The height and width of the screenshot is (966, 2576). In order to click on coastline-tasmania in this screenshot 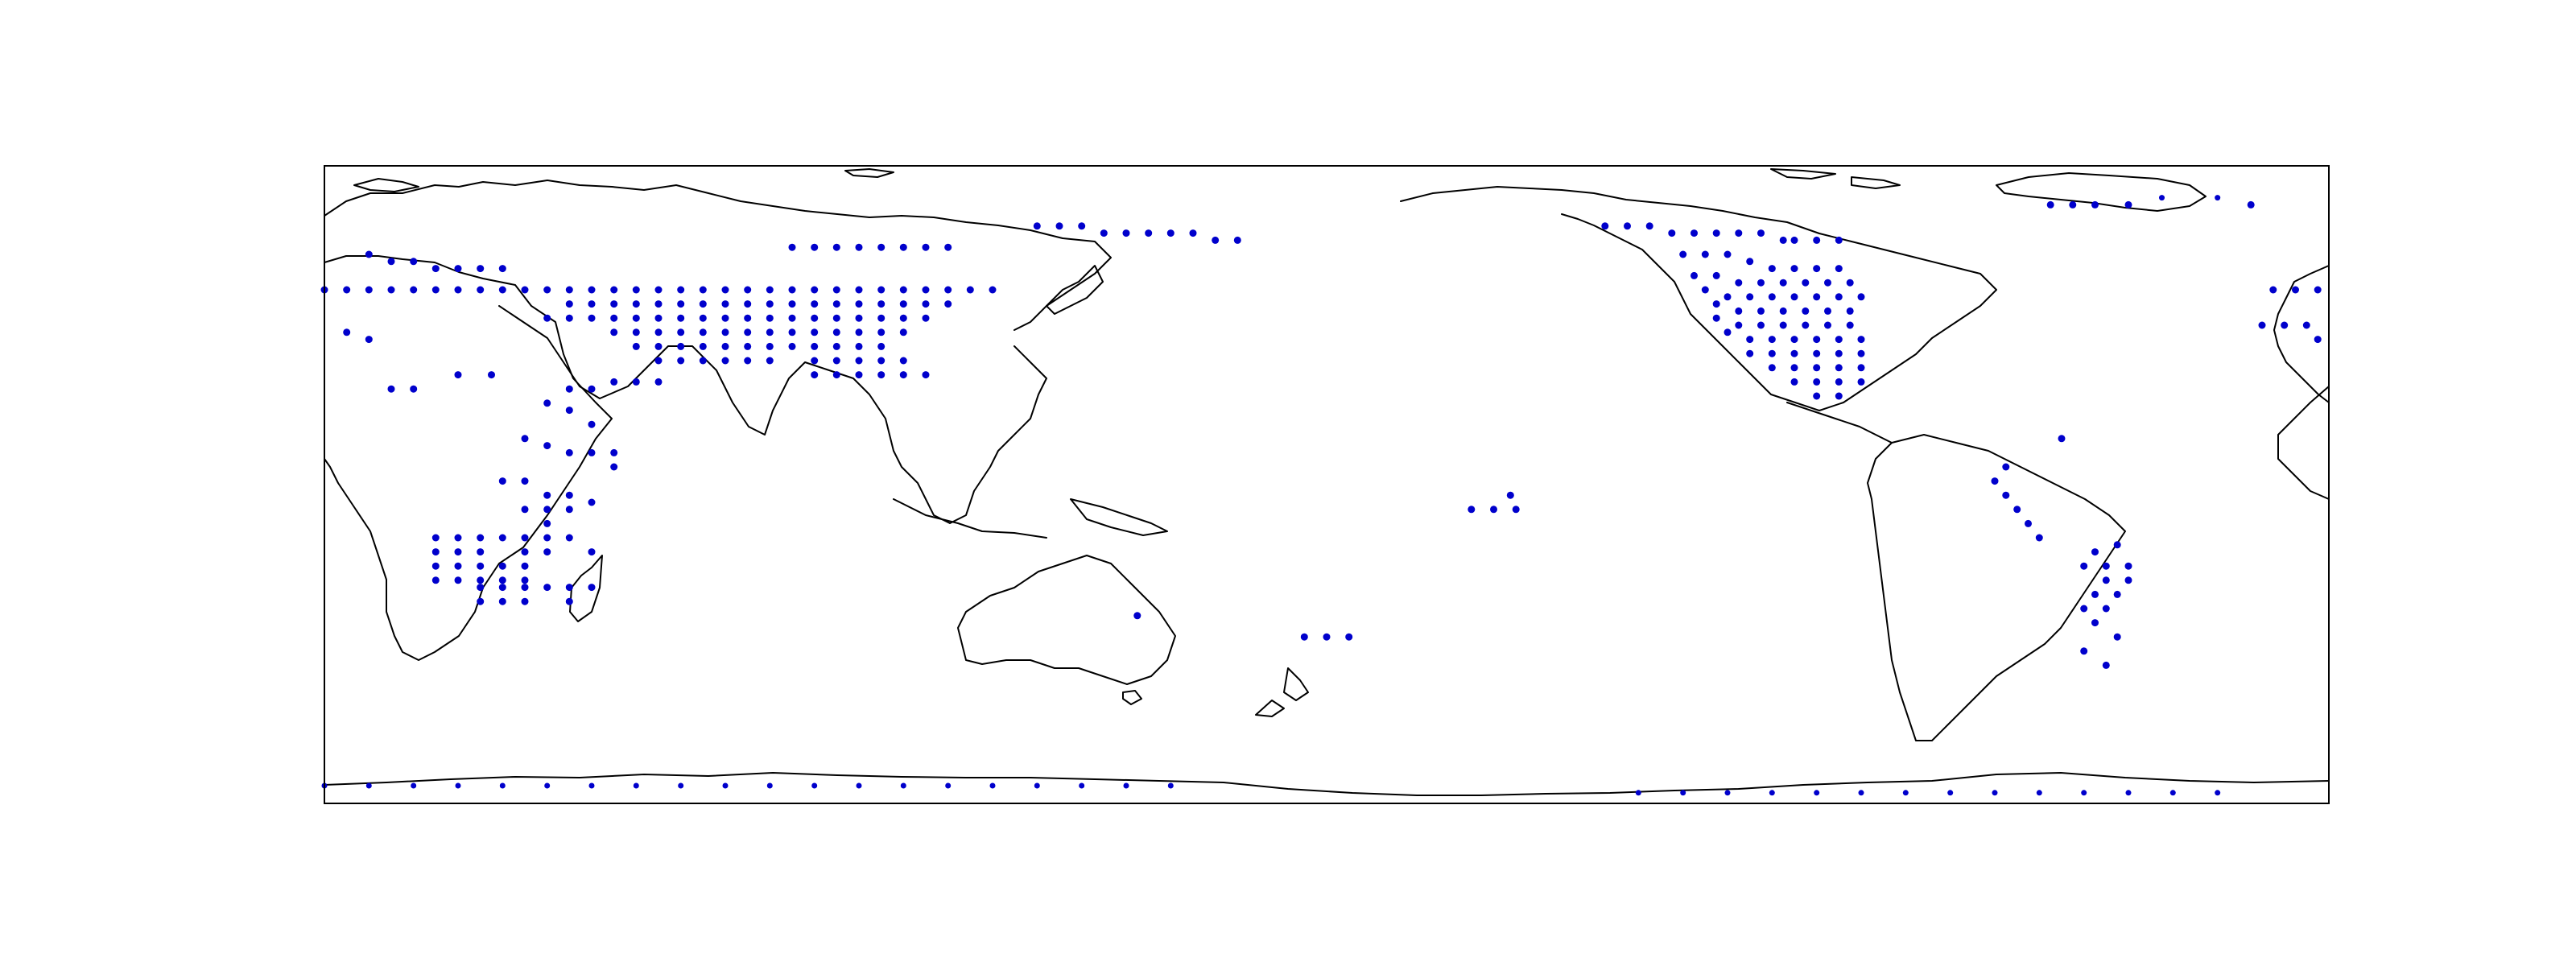, I will do `click(1132, 697)`.